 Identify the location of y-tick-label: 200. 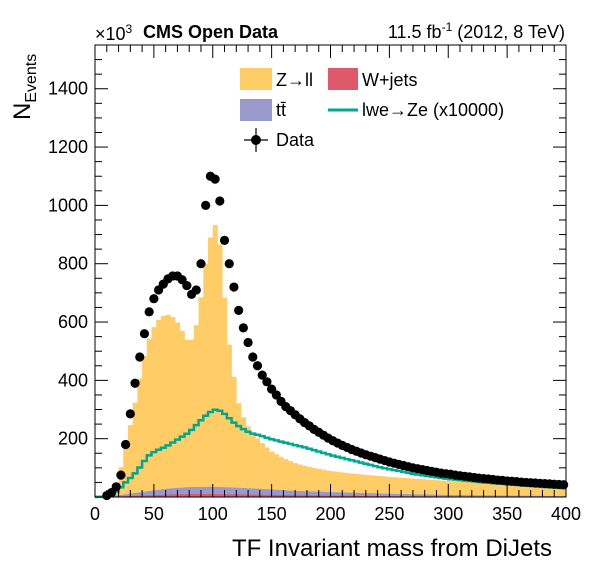
(73, 439).